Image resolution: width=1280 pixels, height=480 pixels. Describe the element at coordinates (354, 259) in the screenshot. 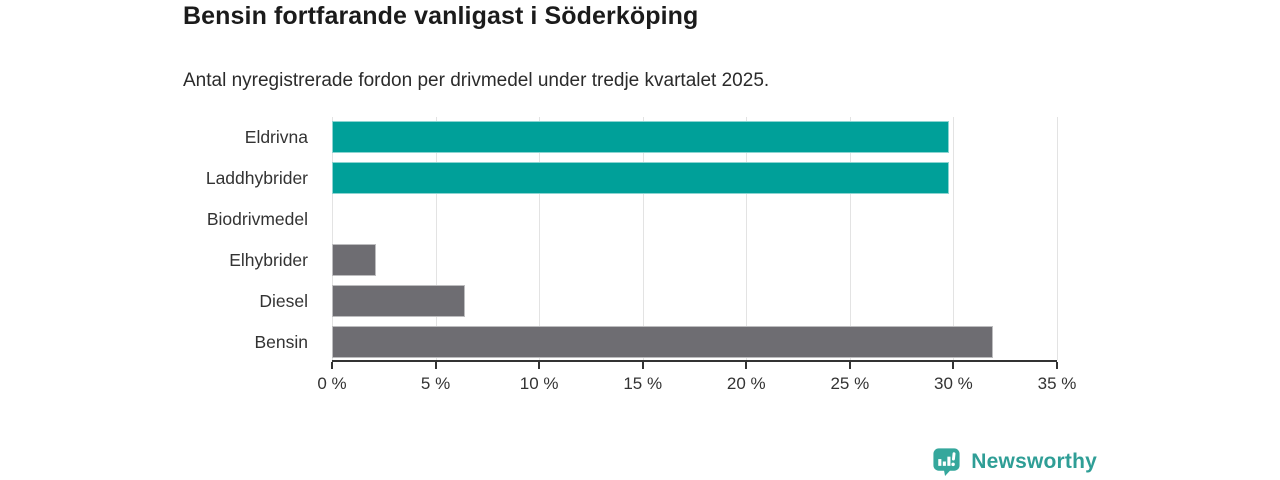

I see `bar-elhybrider` at that location.